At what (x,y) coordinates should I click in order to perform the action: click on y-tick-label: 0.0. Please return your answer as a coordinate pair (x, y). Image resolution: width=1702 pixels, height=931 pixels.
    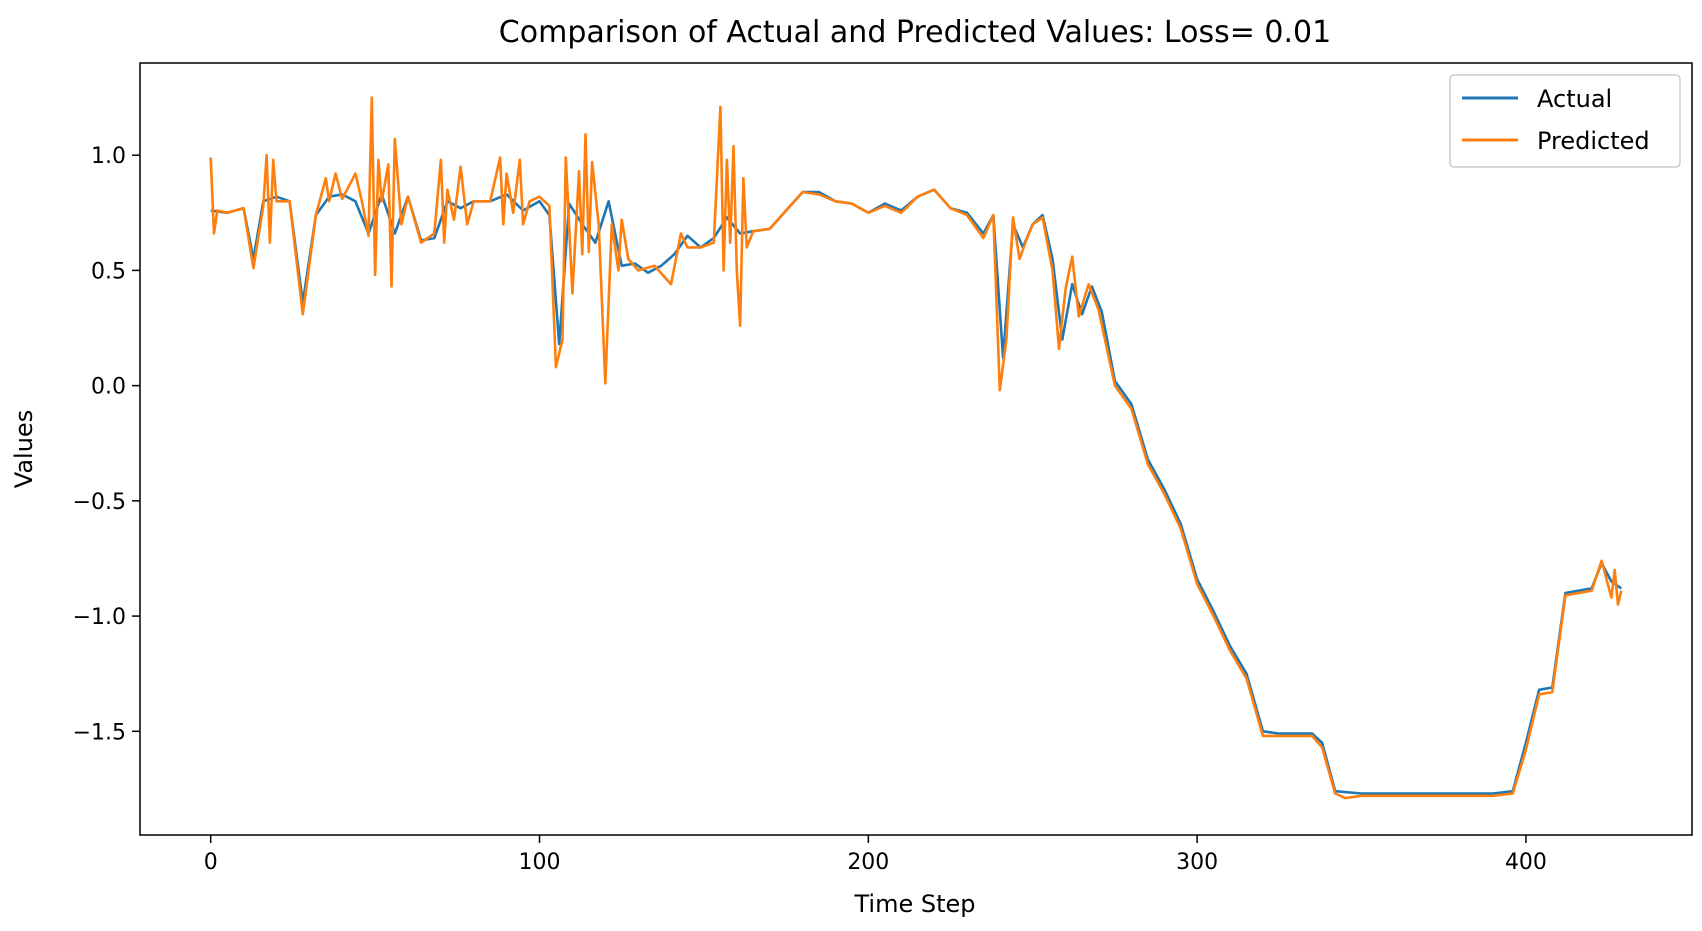
    Looking at the image, I should click on (108, 387).